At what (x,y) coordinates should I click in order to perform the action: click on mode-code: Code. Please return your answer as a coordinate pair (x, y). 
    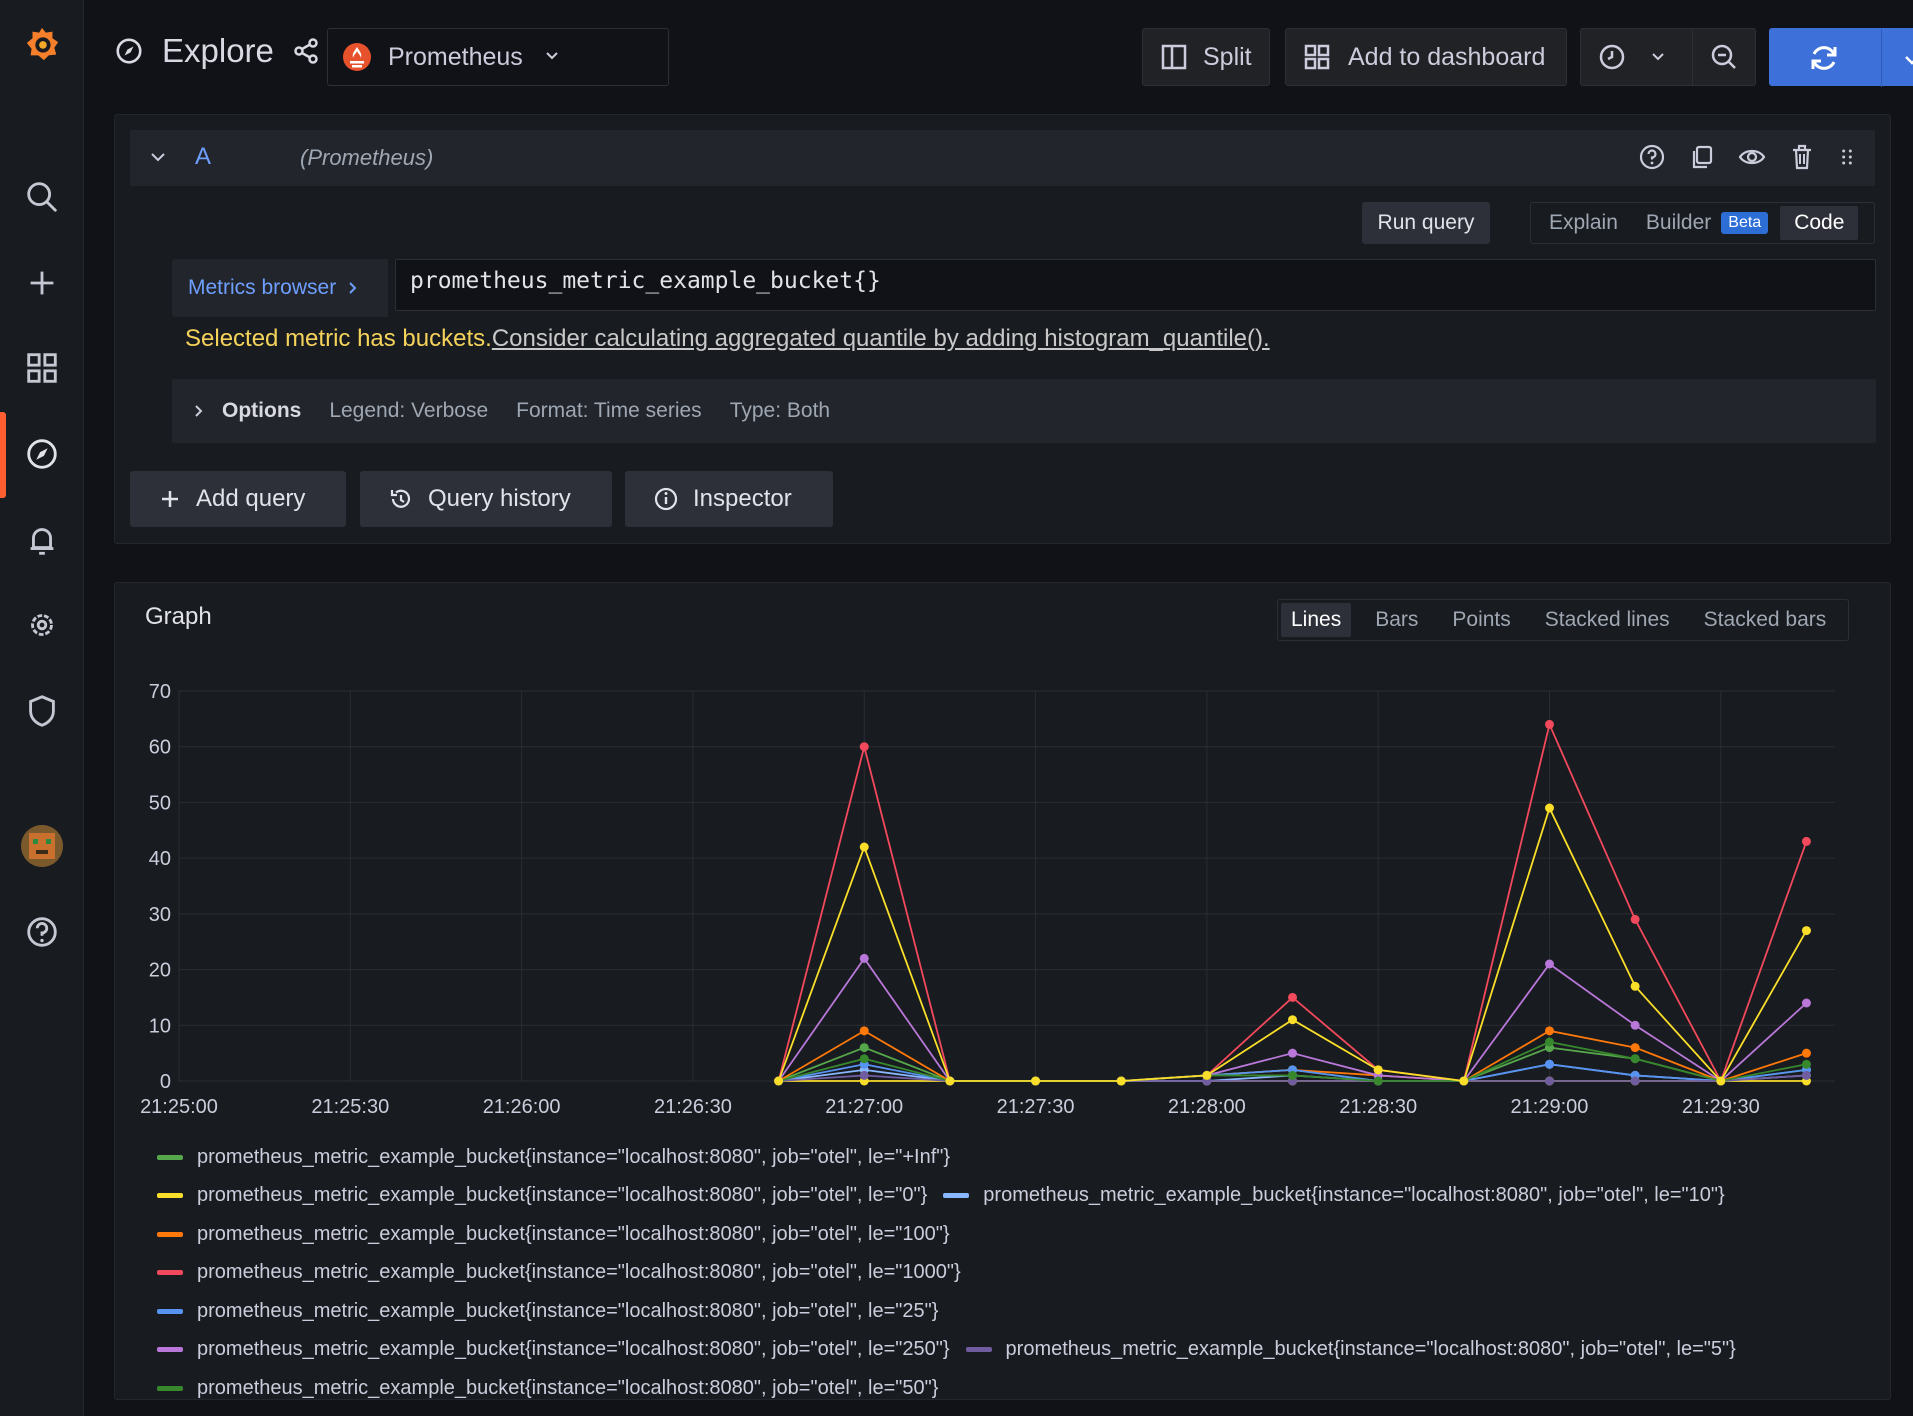
    Looking at the image, I should click on (1819, 223).